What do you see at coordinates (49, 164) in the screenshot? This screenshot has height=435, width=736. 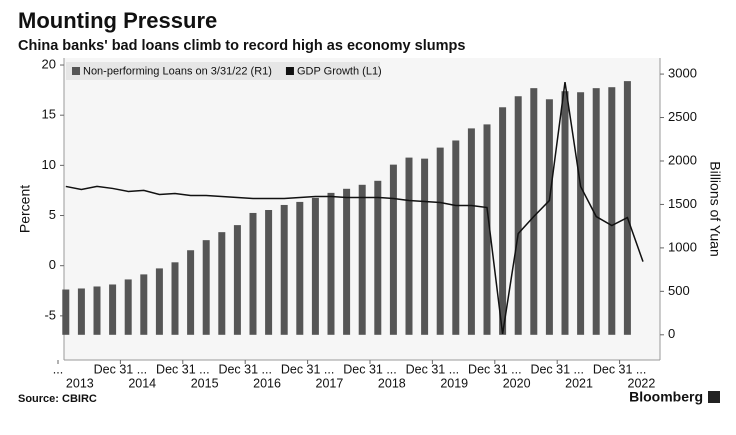 I see `y-tick-label: 10` at bounding box center [49, 164].